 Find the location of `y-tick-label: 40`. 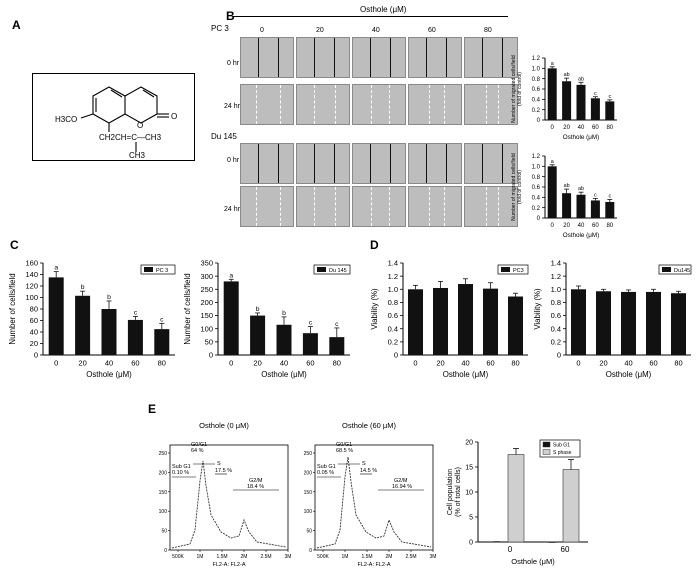

y-tick-label: 40 is located at coordinates (34, 332).